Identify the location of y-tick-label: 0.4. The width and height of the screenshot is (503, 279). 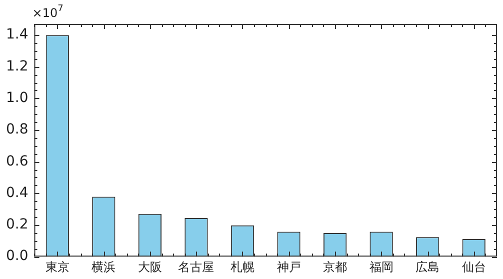
(17, 192).